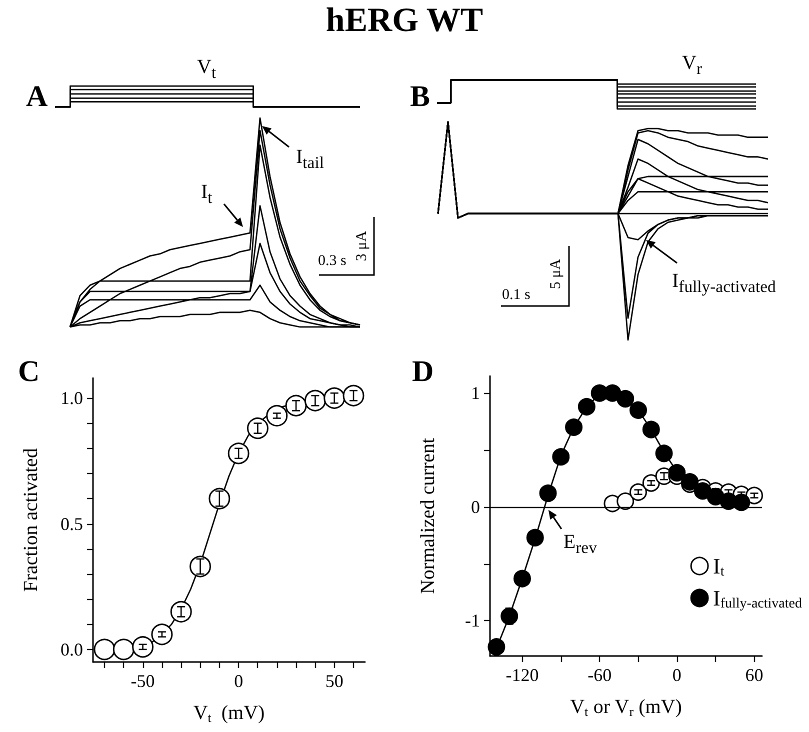 This screenshot has height=732, width=809. Describe the element at coordinates (522, 675) in the screenshot. I see `x-tick-label: -120` at that location.